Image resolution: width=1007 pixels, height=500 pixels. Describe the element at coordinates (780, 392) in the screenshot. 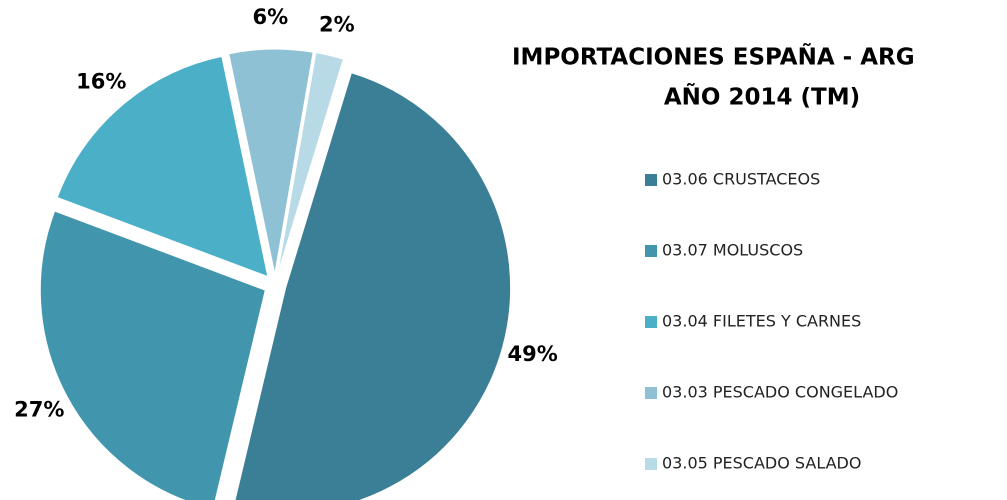

I see `legend-label: 03.03 PESCADO CONGELADO` at that location.